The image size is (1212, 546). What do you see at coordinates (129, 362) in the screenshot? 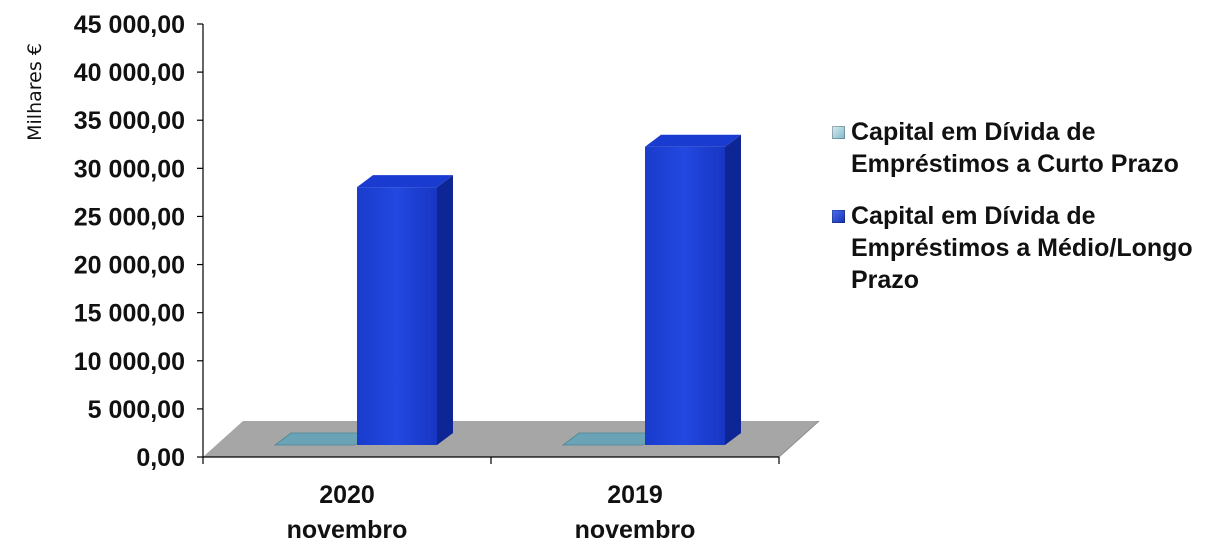
I see `y-tick-label: 10 000,00` at bounding box center [129, 362].